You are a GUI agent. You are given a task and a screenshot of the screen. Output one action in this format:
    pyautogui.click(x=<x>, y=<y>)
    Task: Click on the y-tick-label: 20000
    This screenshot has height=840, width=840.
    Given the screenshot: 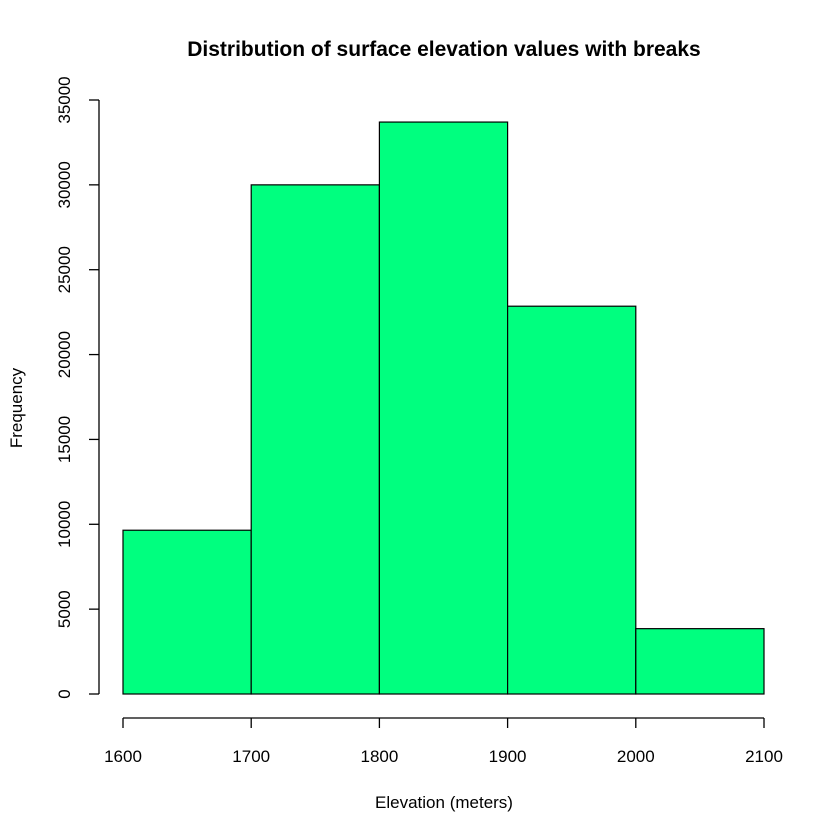 What is the action you would take?
    pyautogui.click(x=64, y=354)
    